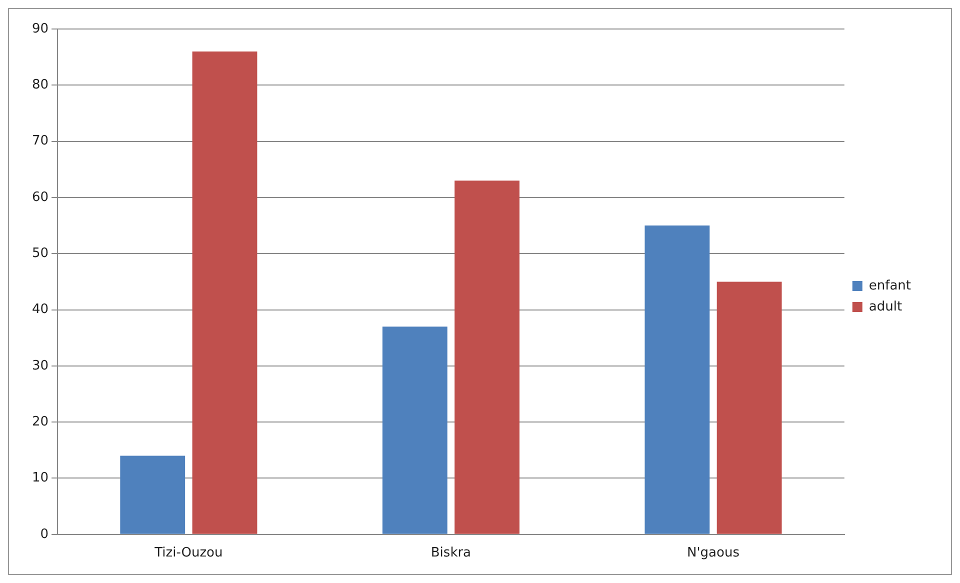 Image resolution: width=960 pixels, height=583 pixels. What do you see at coordinates (890, 286) in the screenshot?
I see `legend-label: enfant` at bounding box center [890, 286].